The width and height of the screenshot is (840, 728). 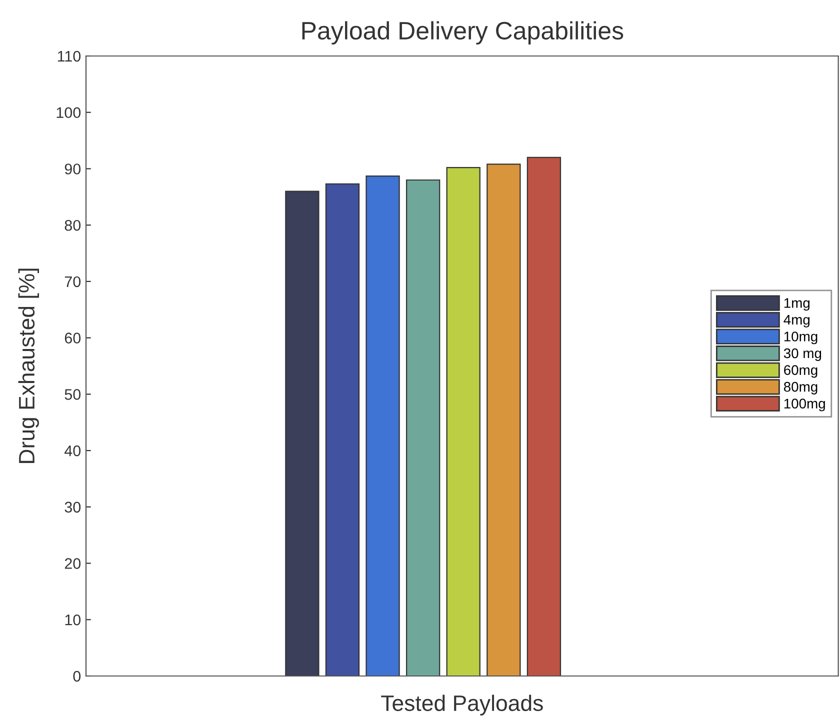 What do you see at coordinates (73, 620) in the screenshot?
I see `y-tick-label: 10` at bounding box center [73, 620].